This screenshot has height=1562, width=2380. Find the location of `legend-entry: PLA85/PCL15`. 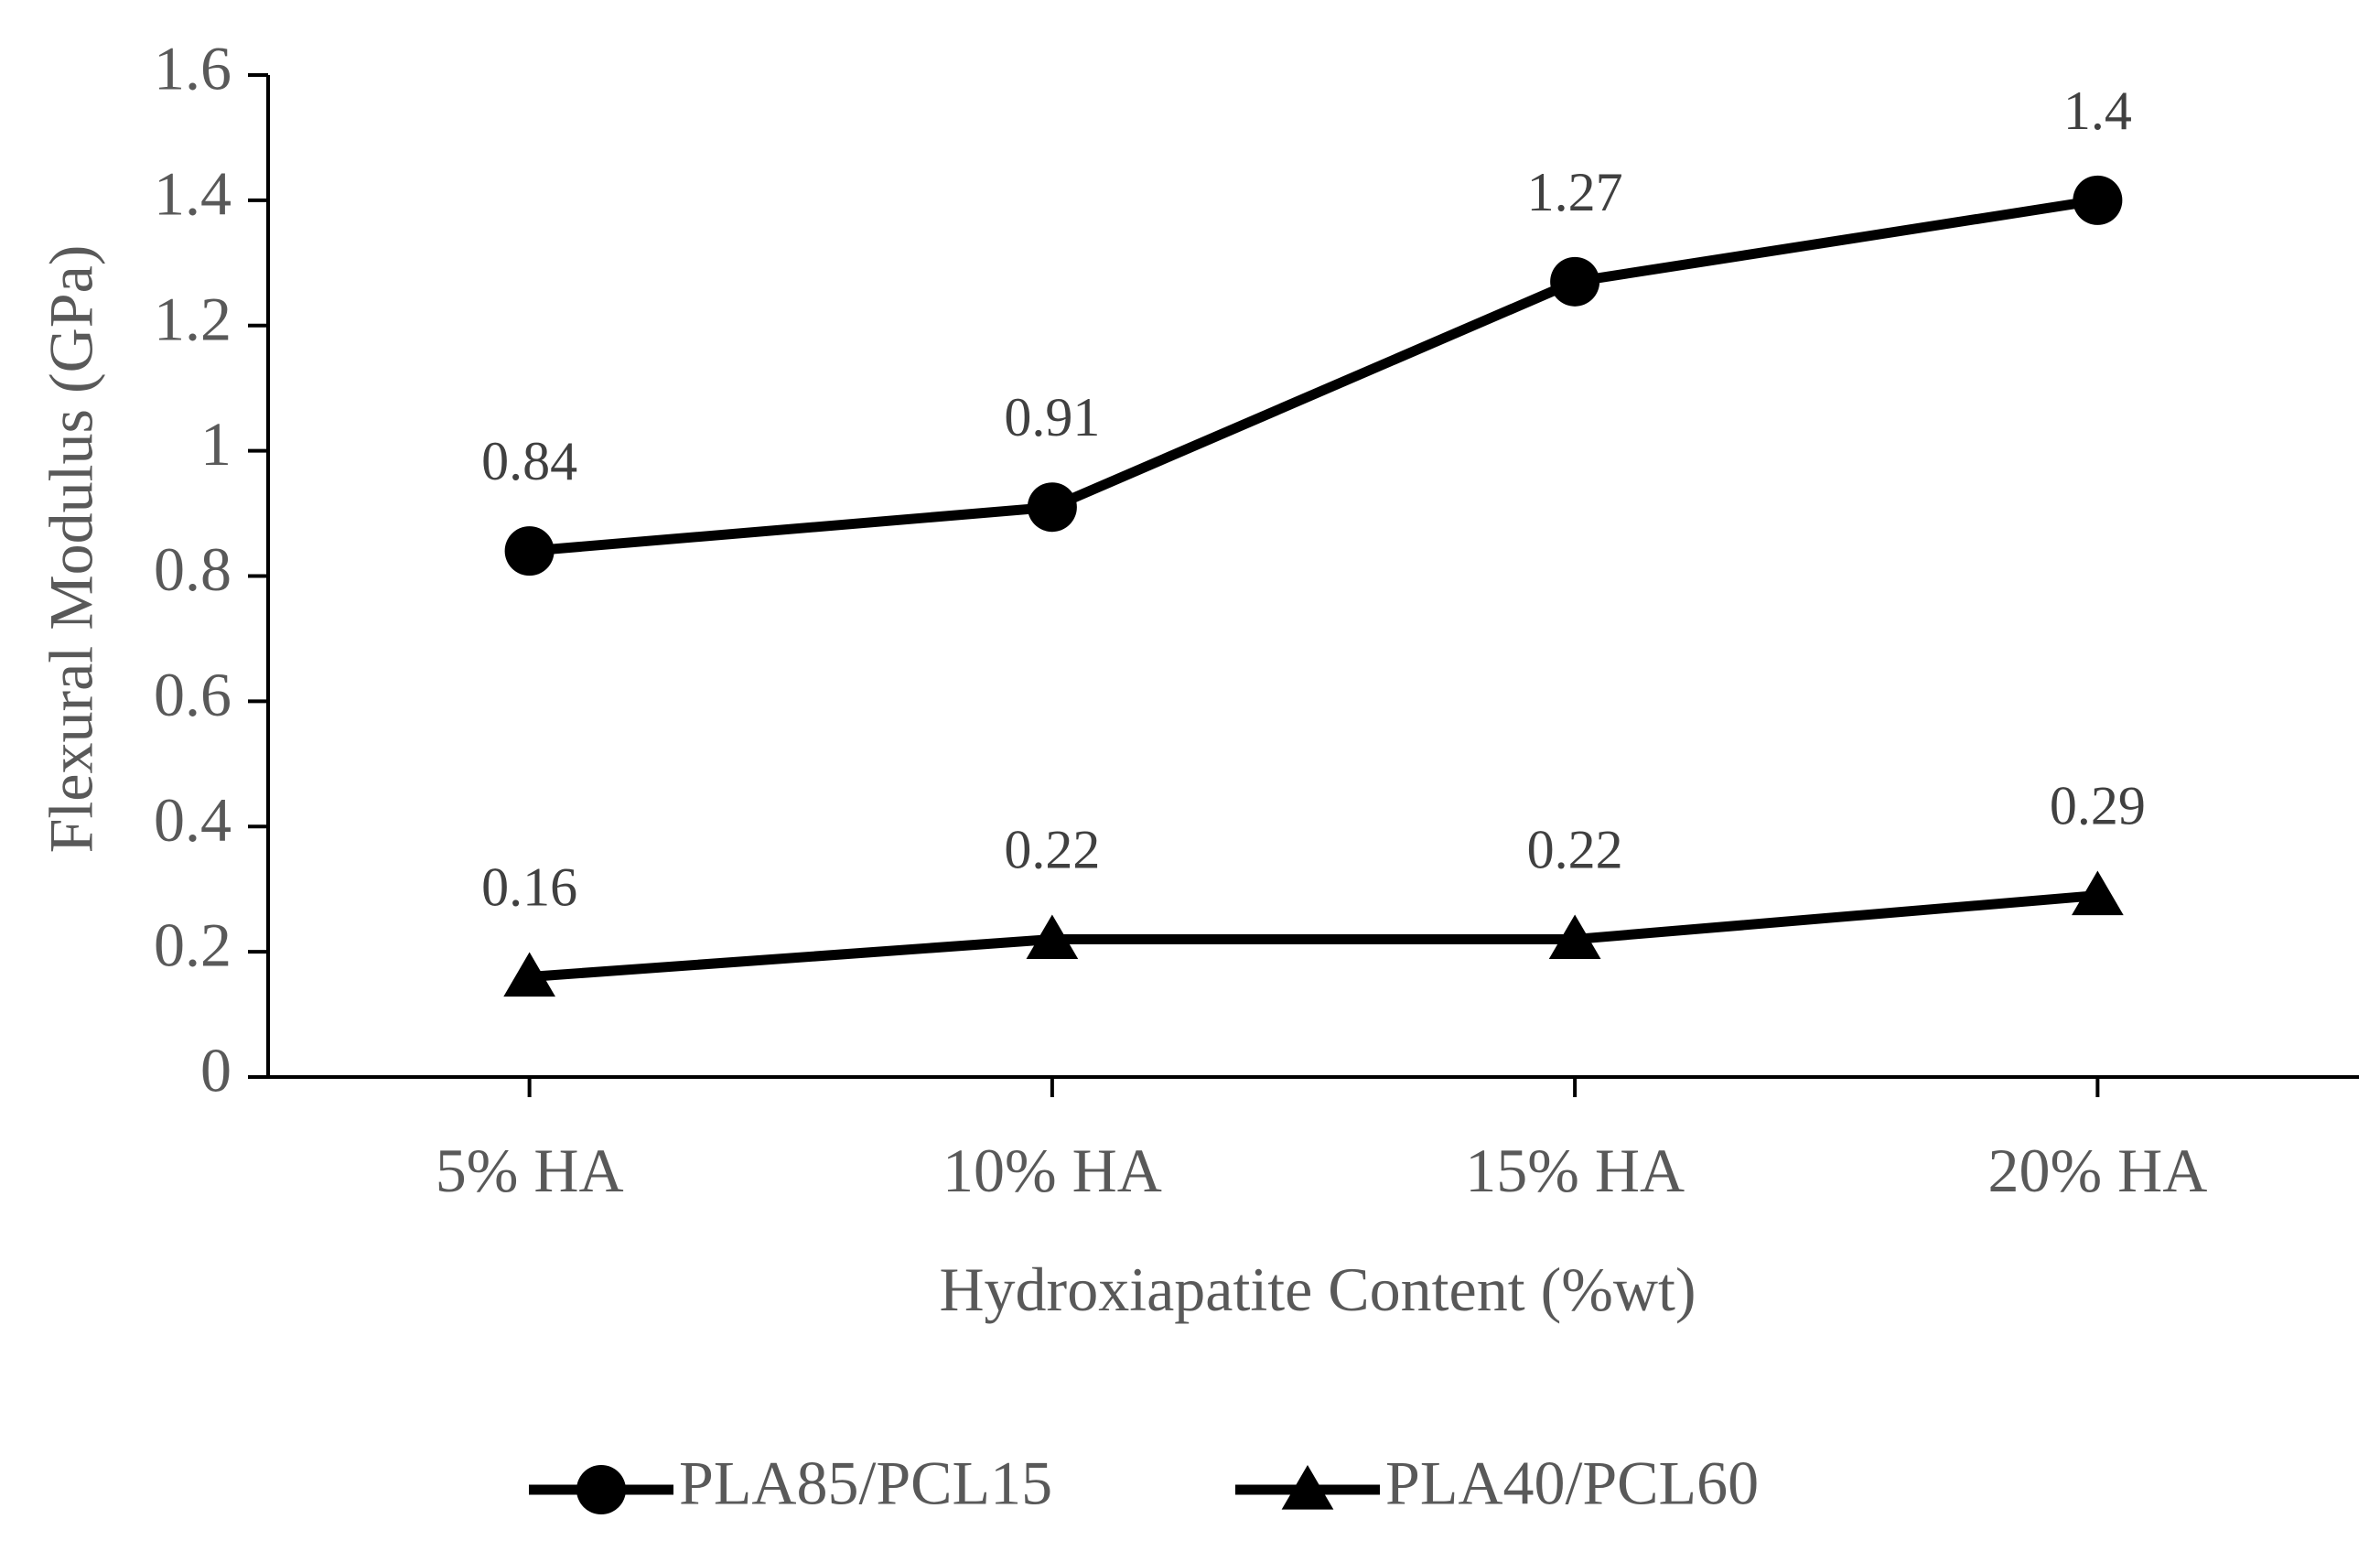

legend-entry: PLA85/PCL15 is located at coordinates (790, 1483).